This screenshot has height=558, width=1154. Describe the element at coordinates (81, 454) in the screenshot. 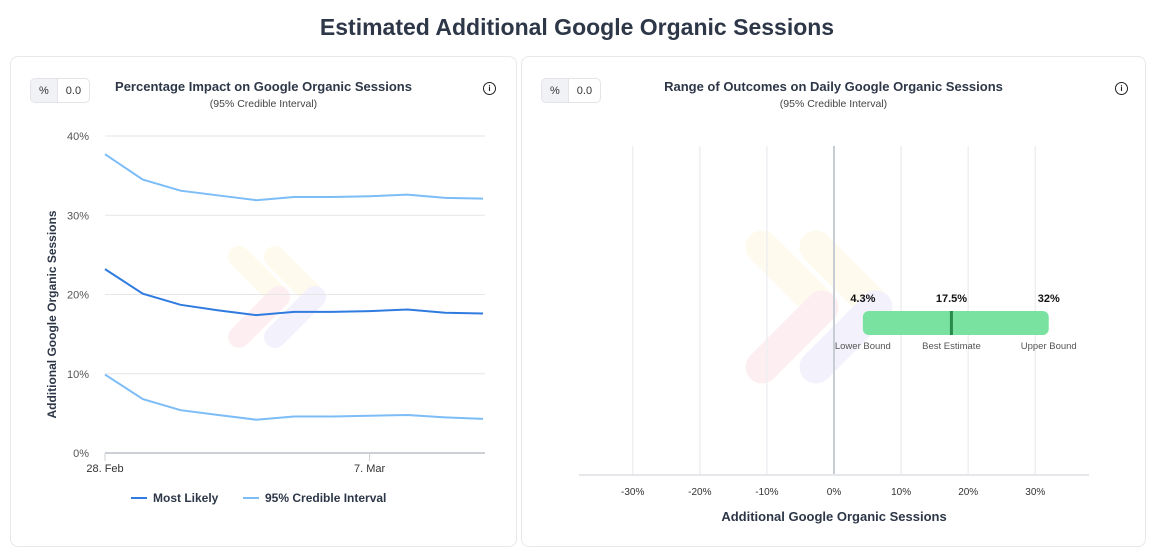

I see `y-tick-label: 0%` at that location.